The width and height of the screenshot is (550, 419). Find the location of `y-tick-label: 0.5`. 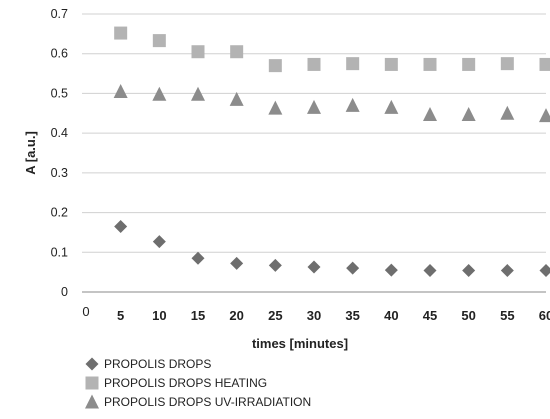

y-tick-label: 0.5 is located at coordinates (59, 93).